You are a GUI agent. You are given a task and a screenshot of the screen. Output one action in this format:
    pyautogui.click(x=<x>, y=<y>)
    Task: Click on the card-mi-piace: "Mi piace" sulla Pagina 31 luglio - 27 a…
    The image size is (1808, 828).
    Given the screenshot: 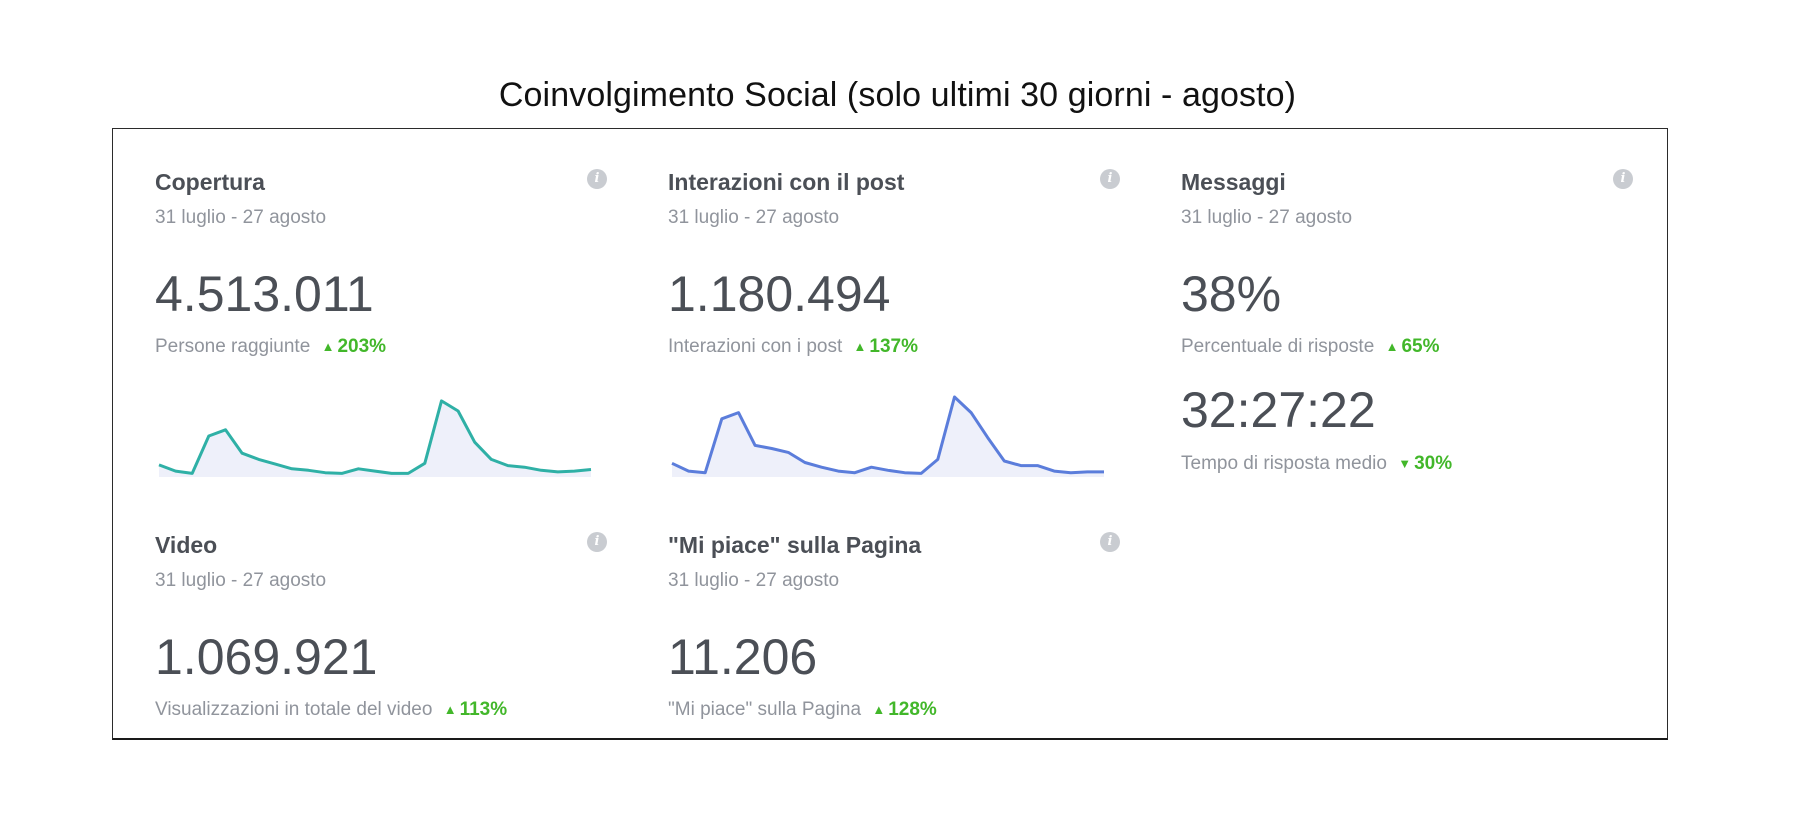 What is the action you would take?
    pyautogui.click(x=898, y=626)
    